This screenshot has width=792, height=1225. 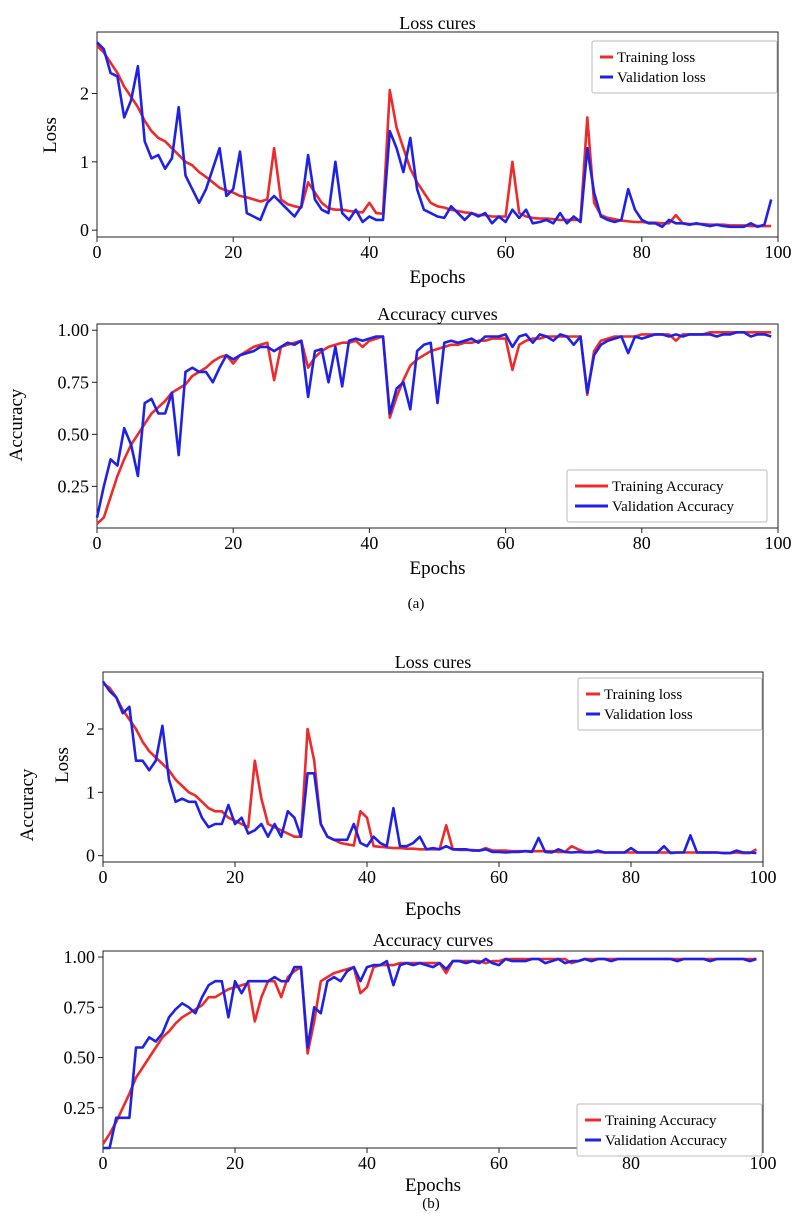 I want to click on chart3-y-axis-label: Loss, so click(x=62, y=765).